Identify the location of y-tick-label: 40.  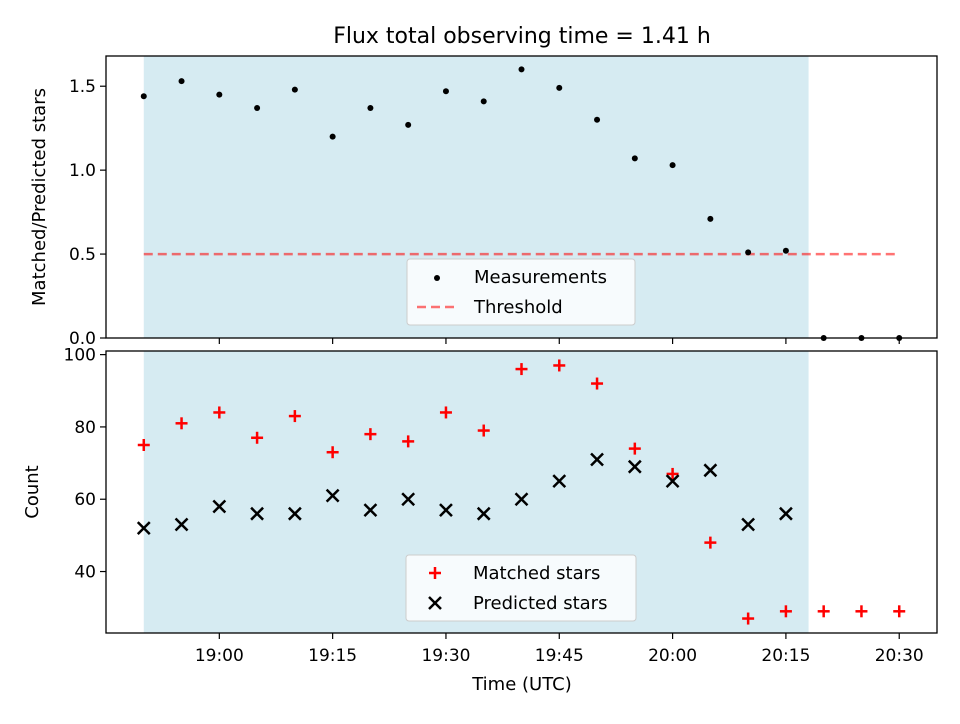
(85, 573).